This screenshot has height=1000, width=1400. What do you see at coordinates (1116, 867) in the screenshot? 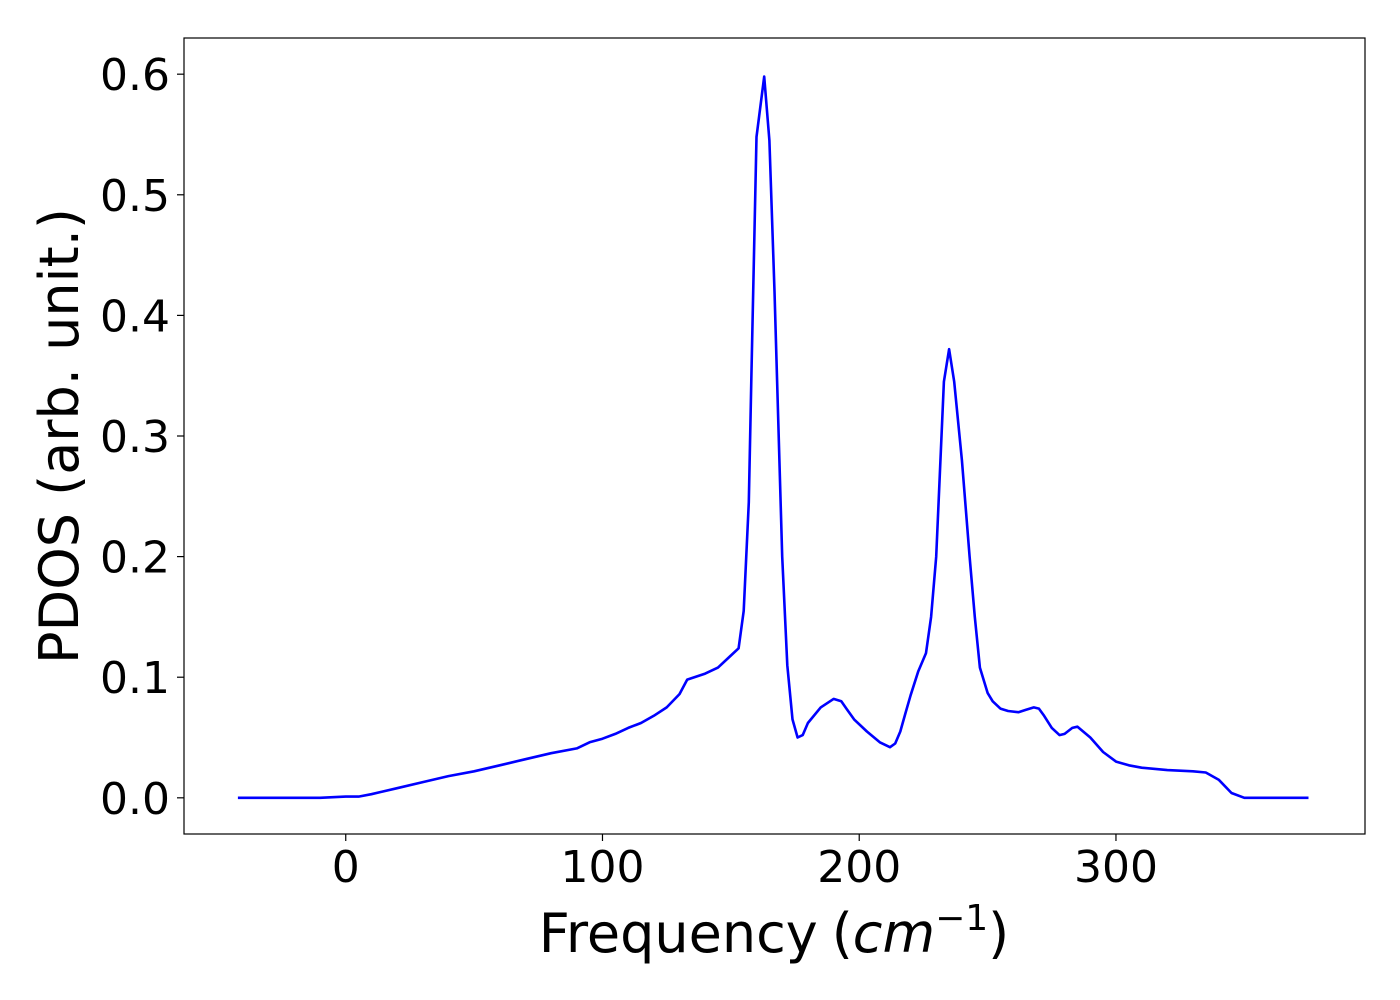
I see `x-tick-label: 300` at bounding box center [1116, 867].